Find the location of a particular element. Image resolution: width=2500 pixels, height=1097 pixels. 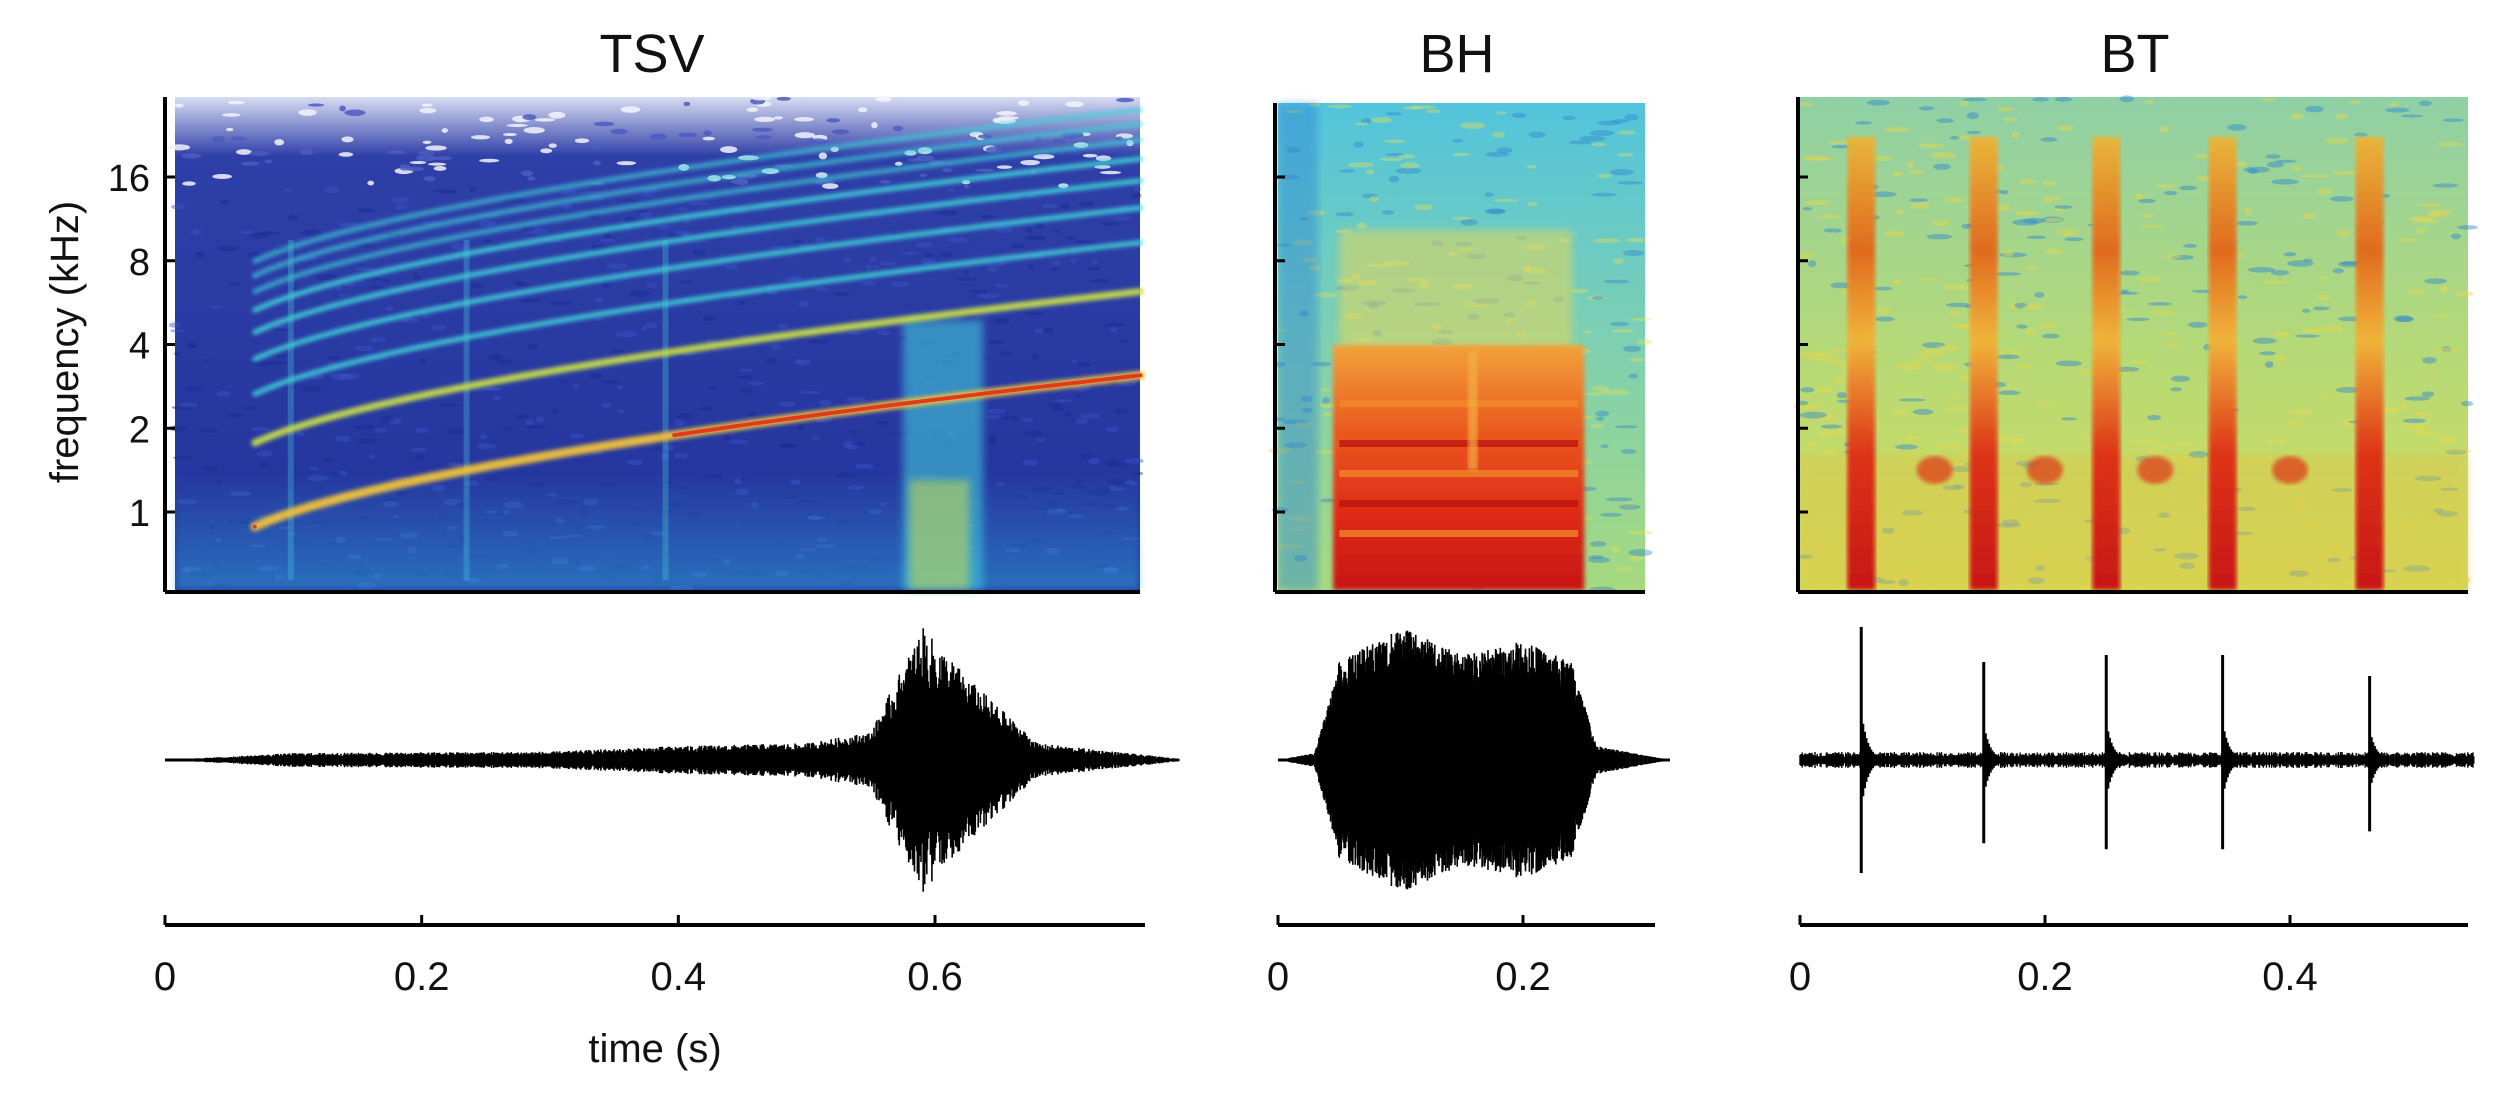

bh-x-tick-label: 0 is located at coordinates (1278, 977).